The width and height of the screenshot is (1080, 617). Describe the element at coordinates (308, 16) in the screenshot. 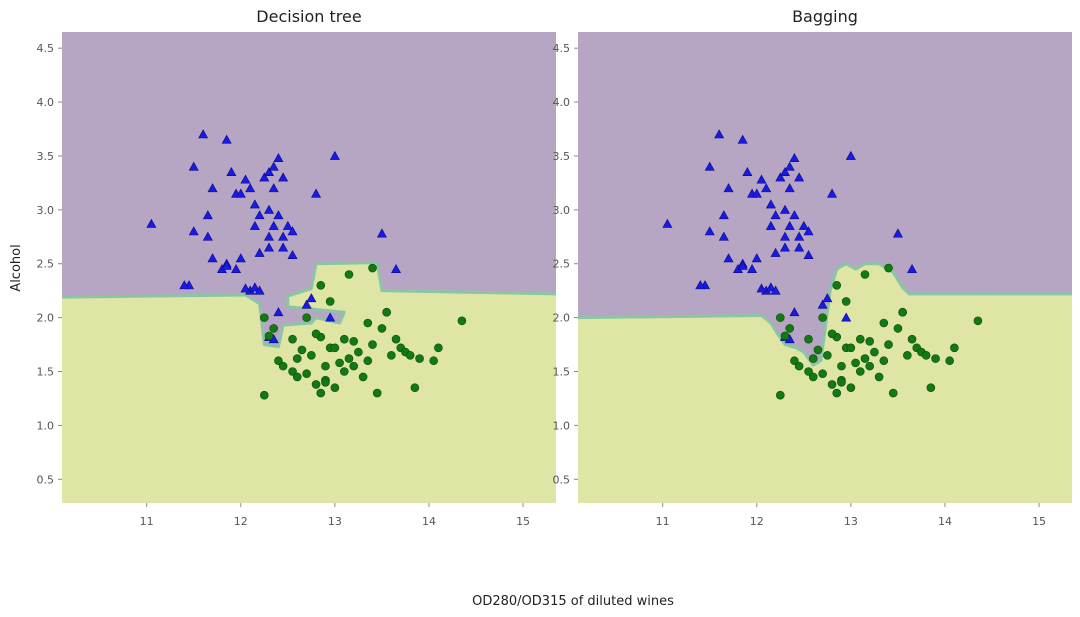

I see `tree-panel-title: Decision tree` at that location.